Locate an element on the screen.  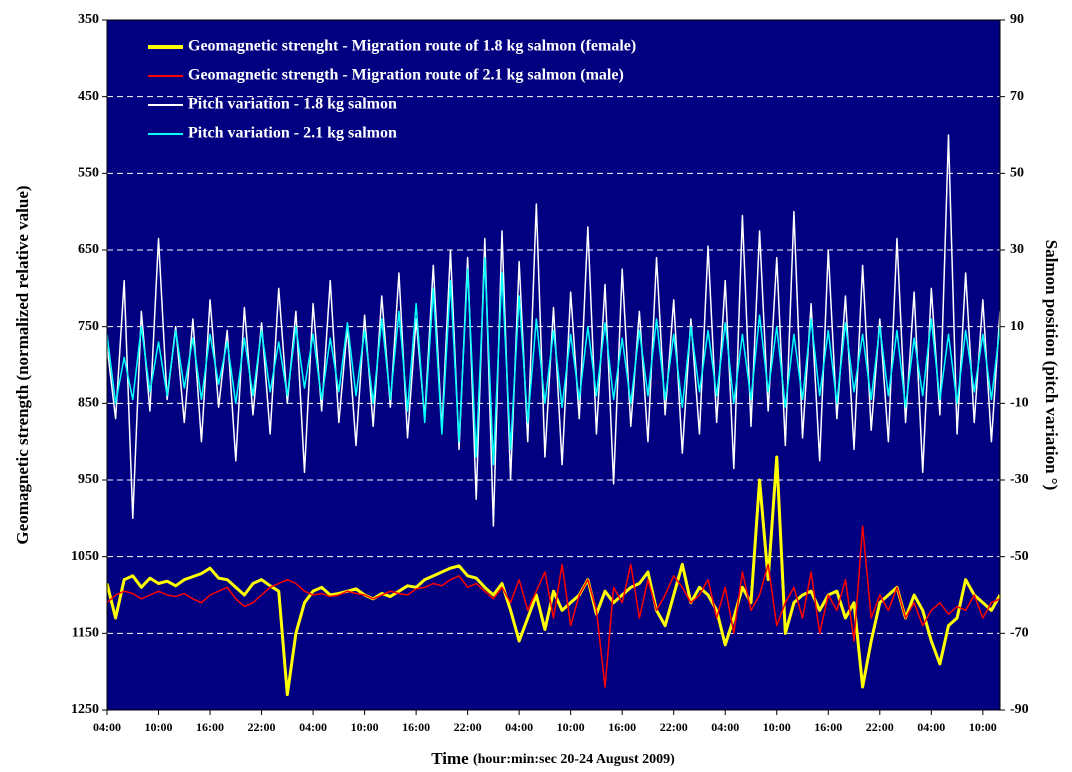
x-axis-label: Time (hour:min:sec 20-24 August 2009) is located at coordinates (553, 758).